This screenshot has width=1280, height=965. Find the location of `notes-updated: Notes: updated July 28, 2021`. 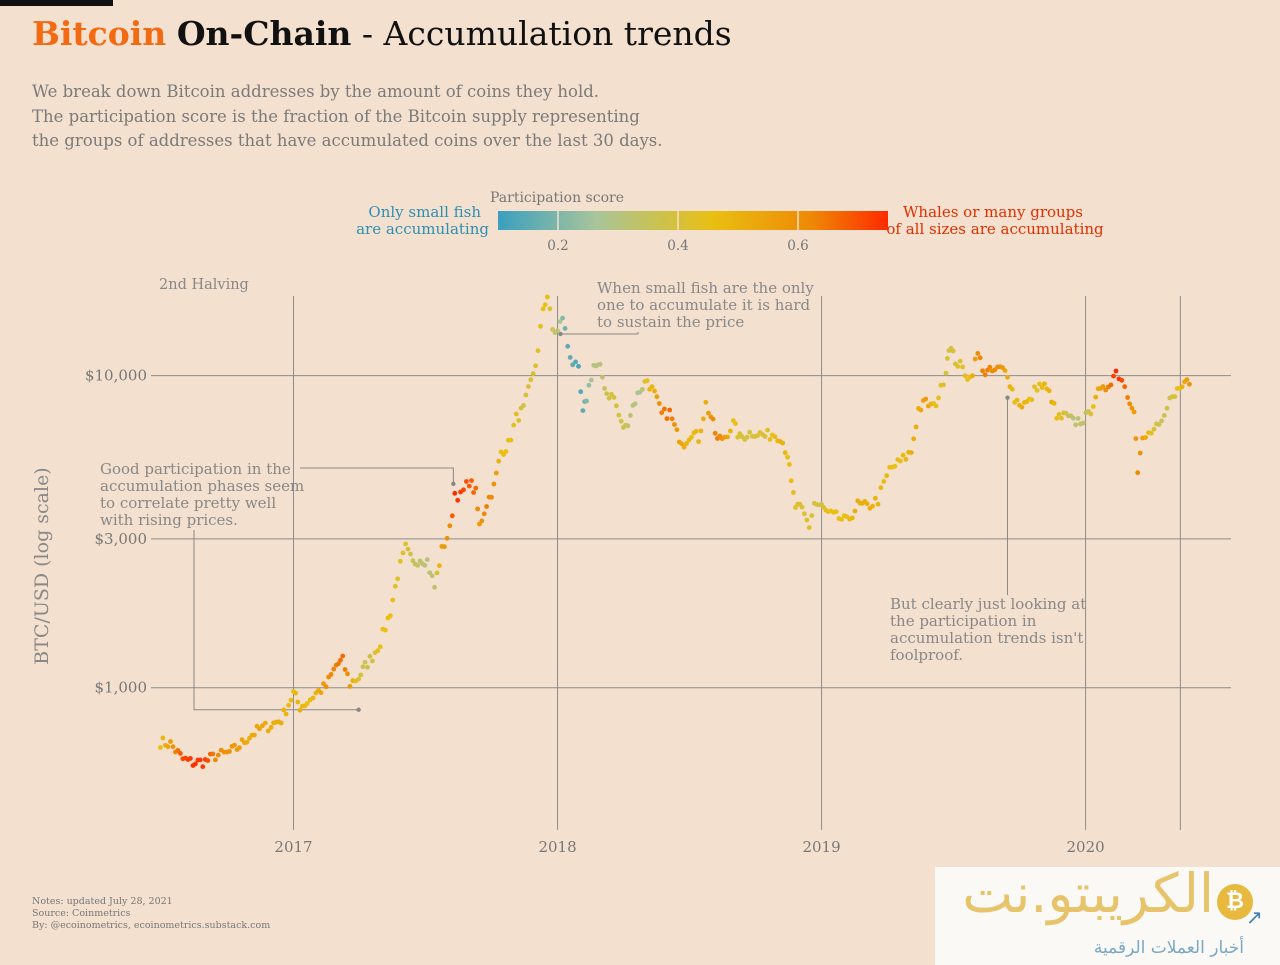

notes-updated: Notes: updated July 28, 2021 is located at coordinates (102, 901).